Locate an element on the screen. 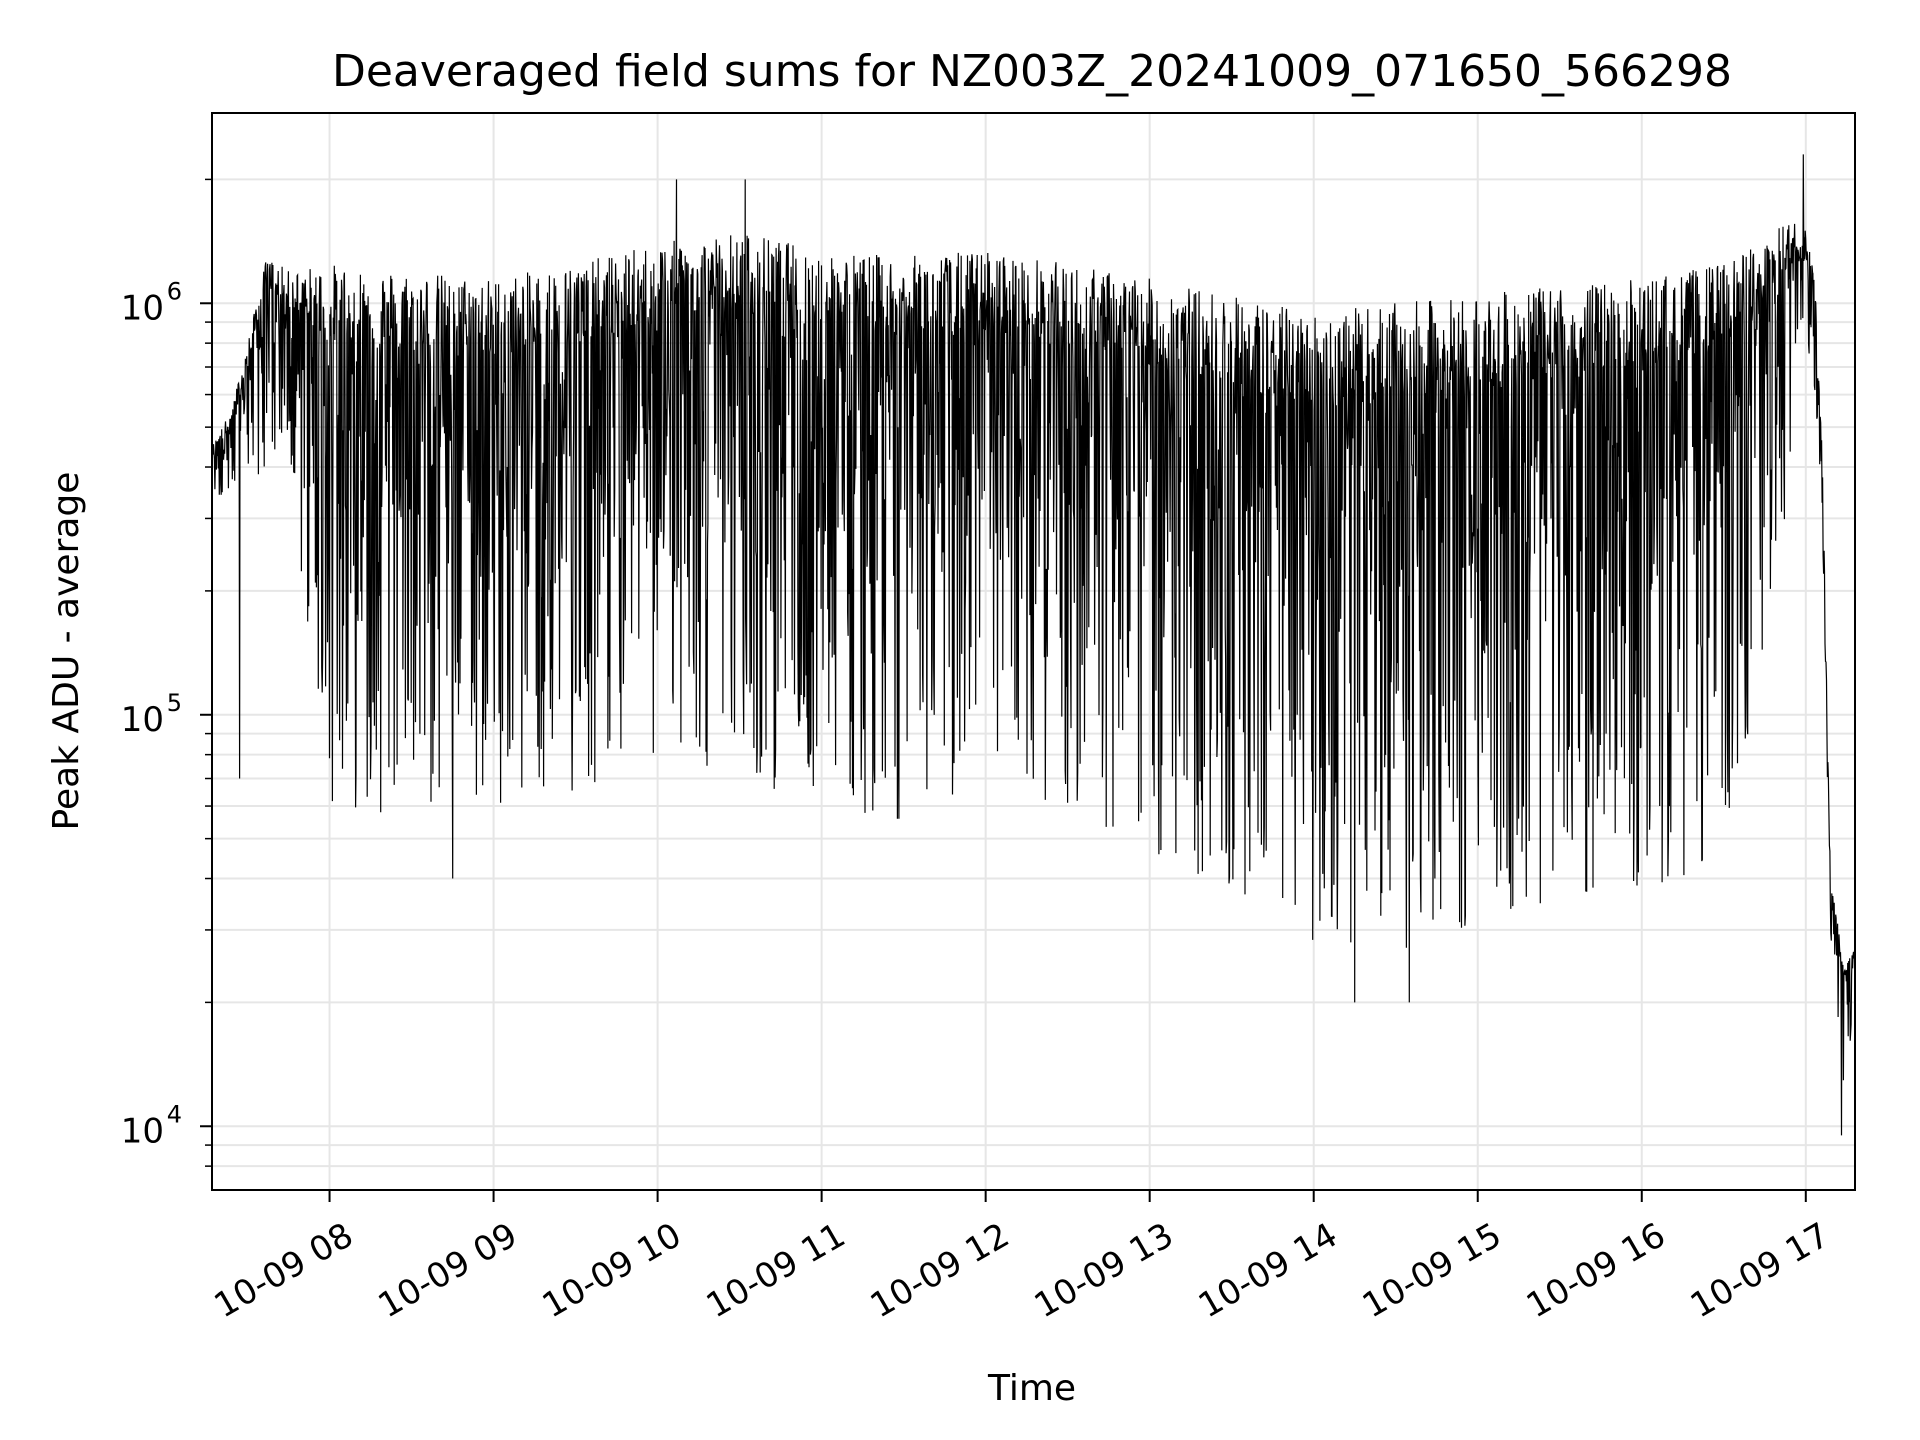 This screenshot has width=1920, height=1440. y-tick-exponent: 4 is located at coordinates (174, 1114).